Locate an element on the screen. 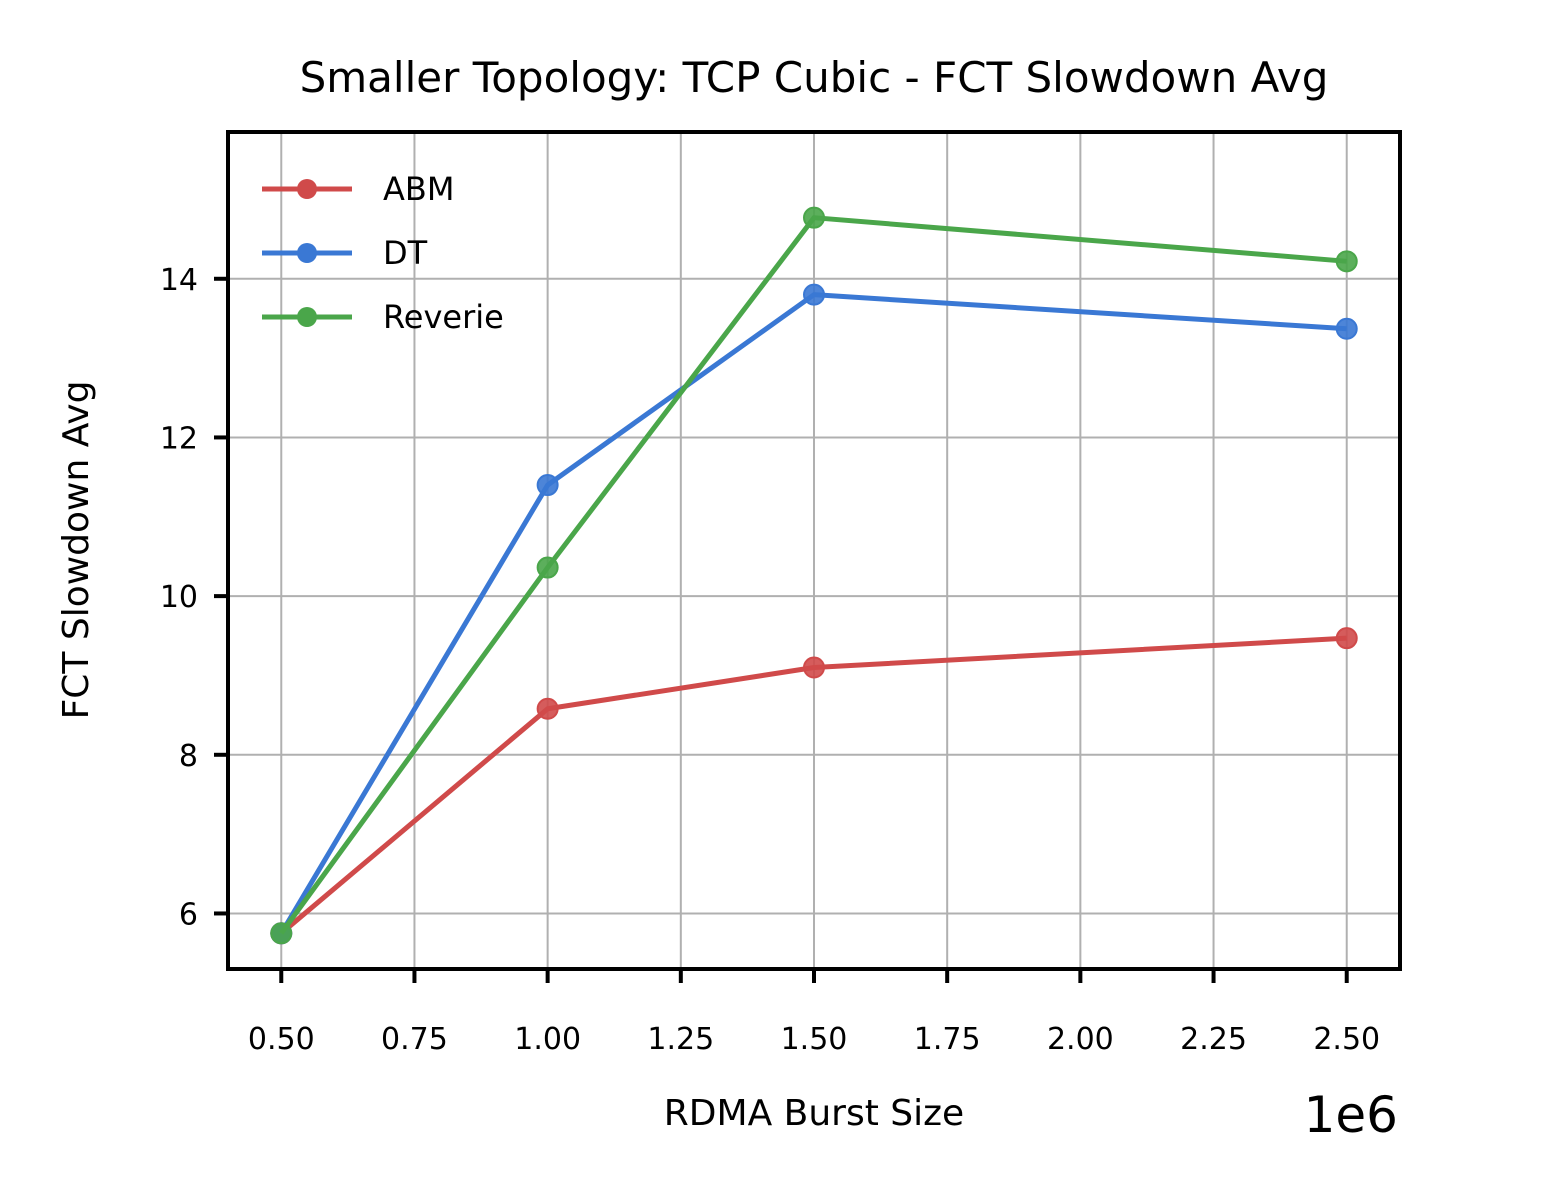  x-axis-offset-label: 1e6 is located at coordinates (1351, 1115).